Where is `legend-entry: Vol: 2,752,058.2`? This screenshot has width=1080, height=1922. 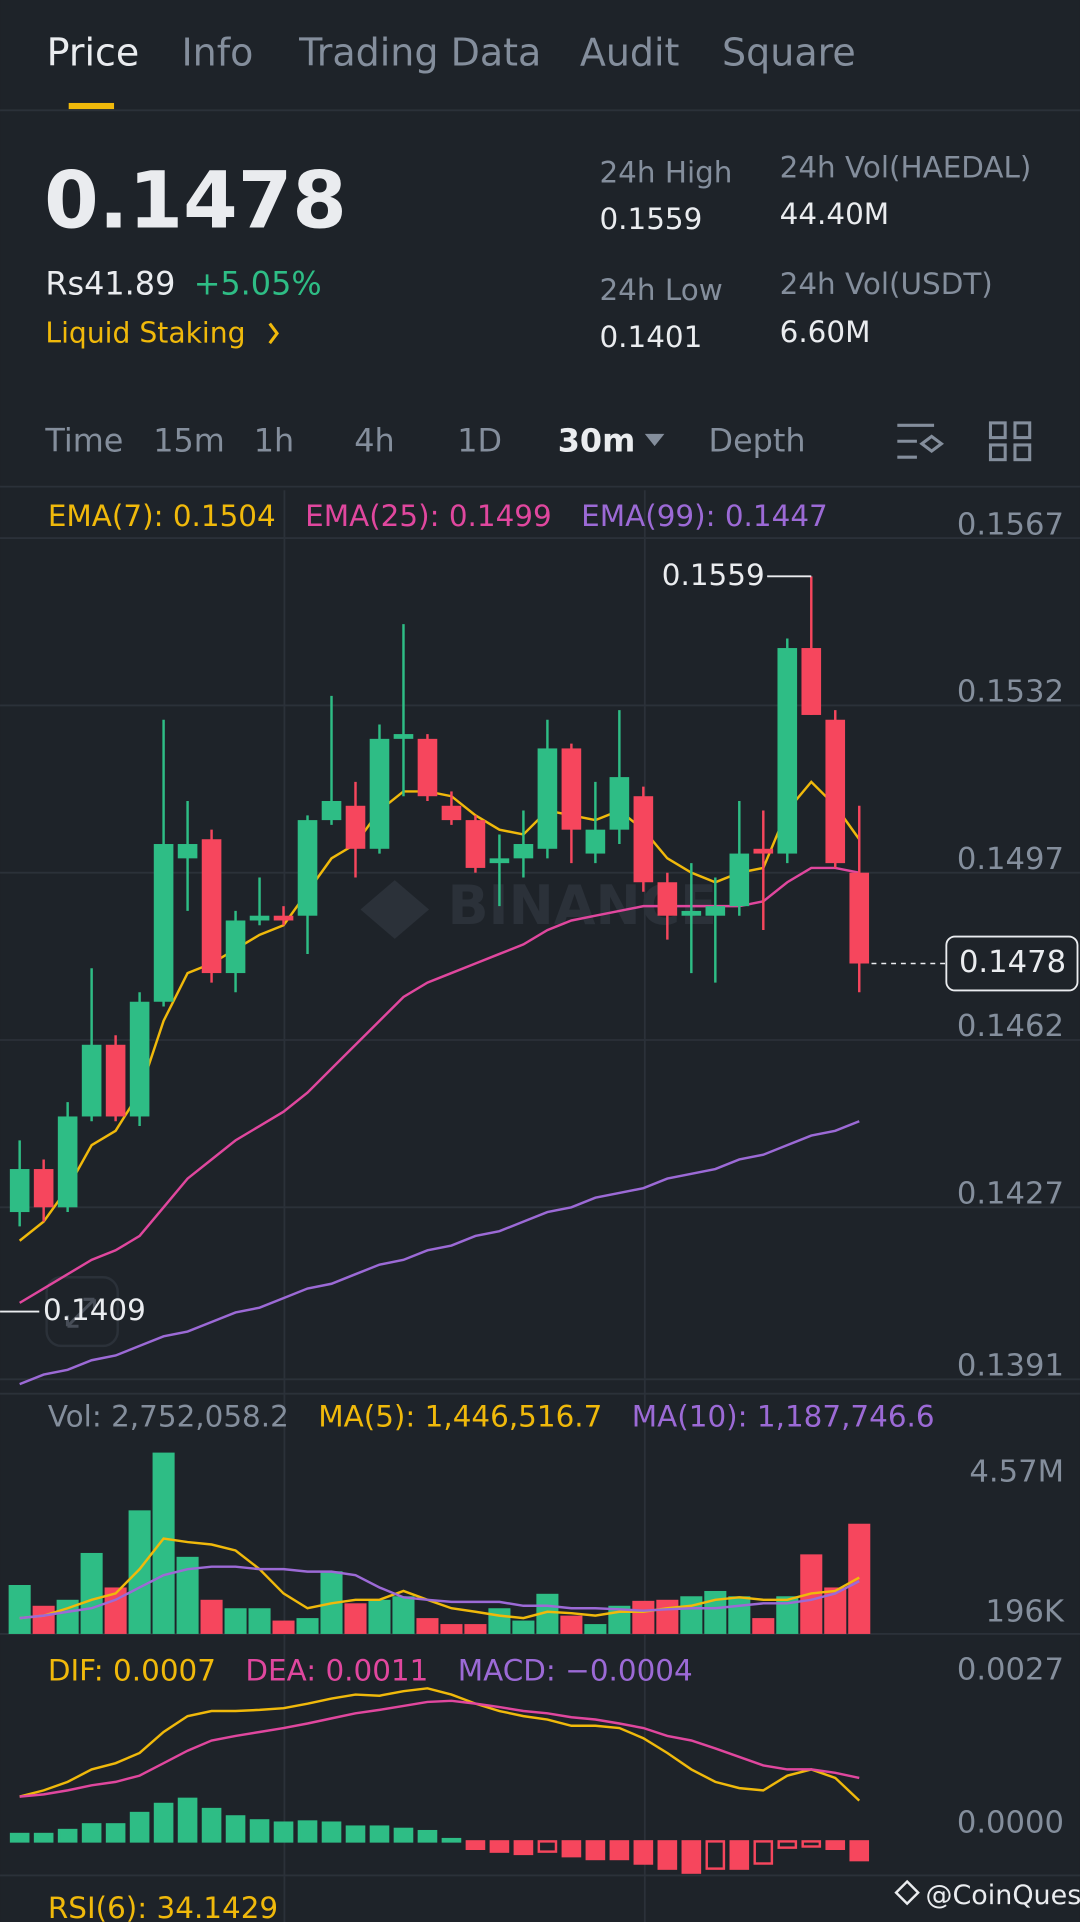
legend-entry: Vol: 2,752,058.2 is located at coordinates (168, 1417).